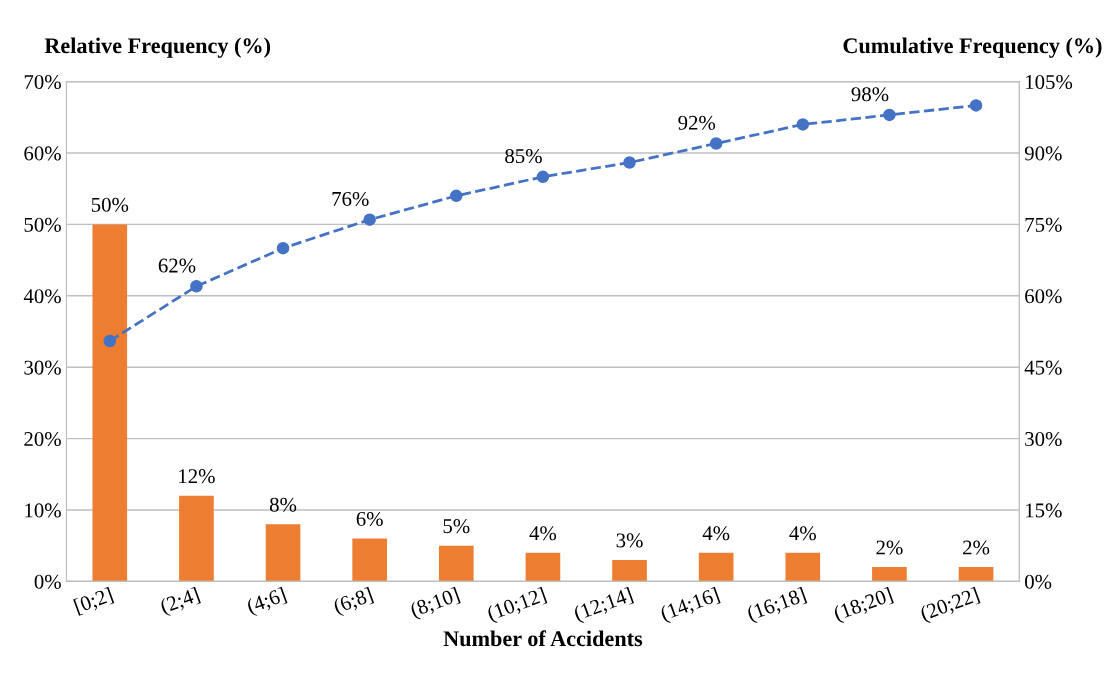 The image size is (1108, 680). What do you see at coordinates (456, 526) in the screenshot?
I see `data-label: 5%` at bounding box center [456, 526].